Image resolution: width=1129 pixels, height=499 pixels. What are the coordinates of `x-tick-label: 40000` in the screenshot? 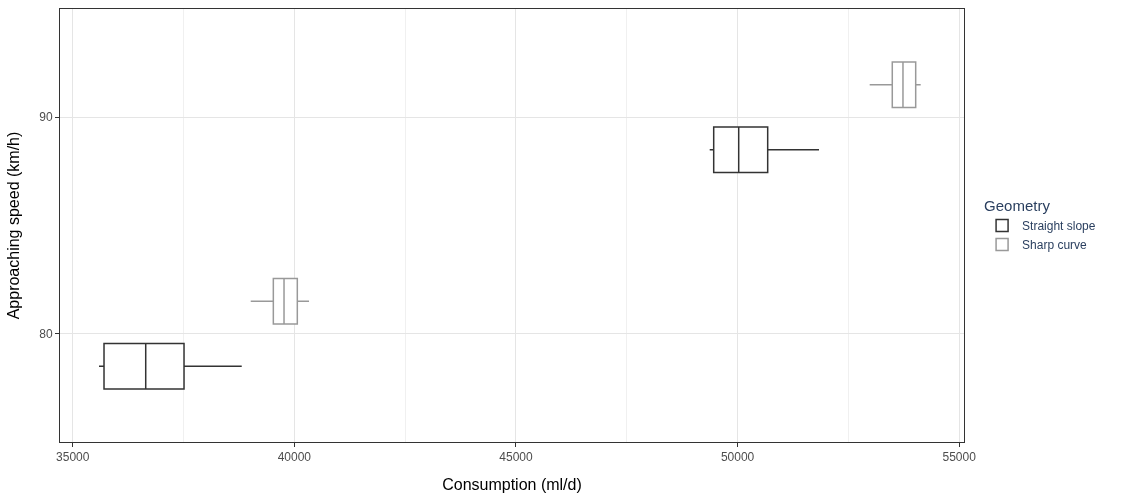 It's located at (294, 457).